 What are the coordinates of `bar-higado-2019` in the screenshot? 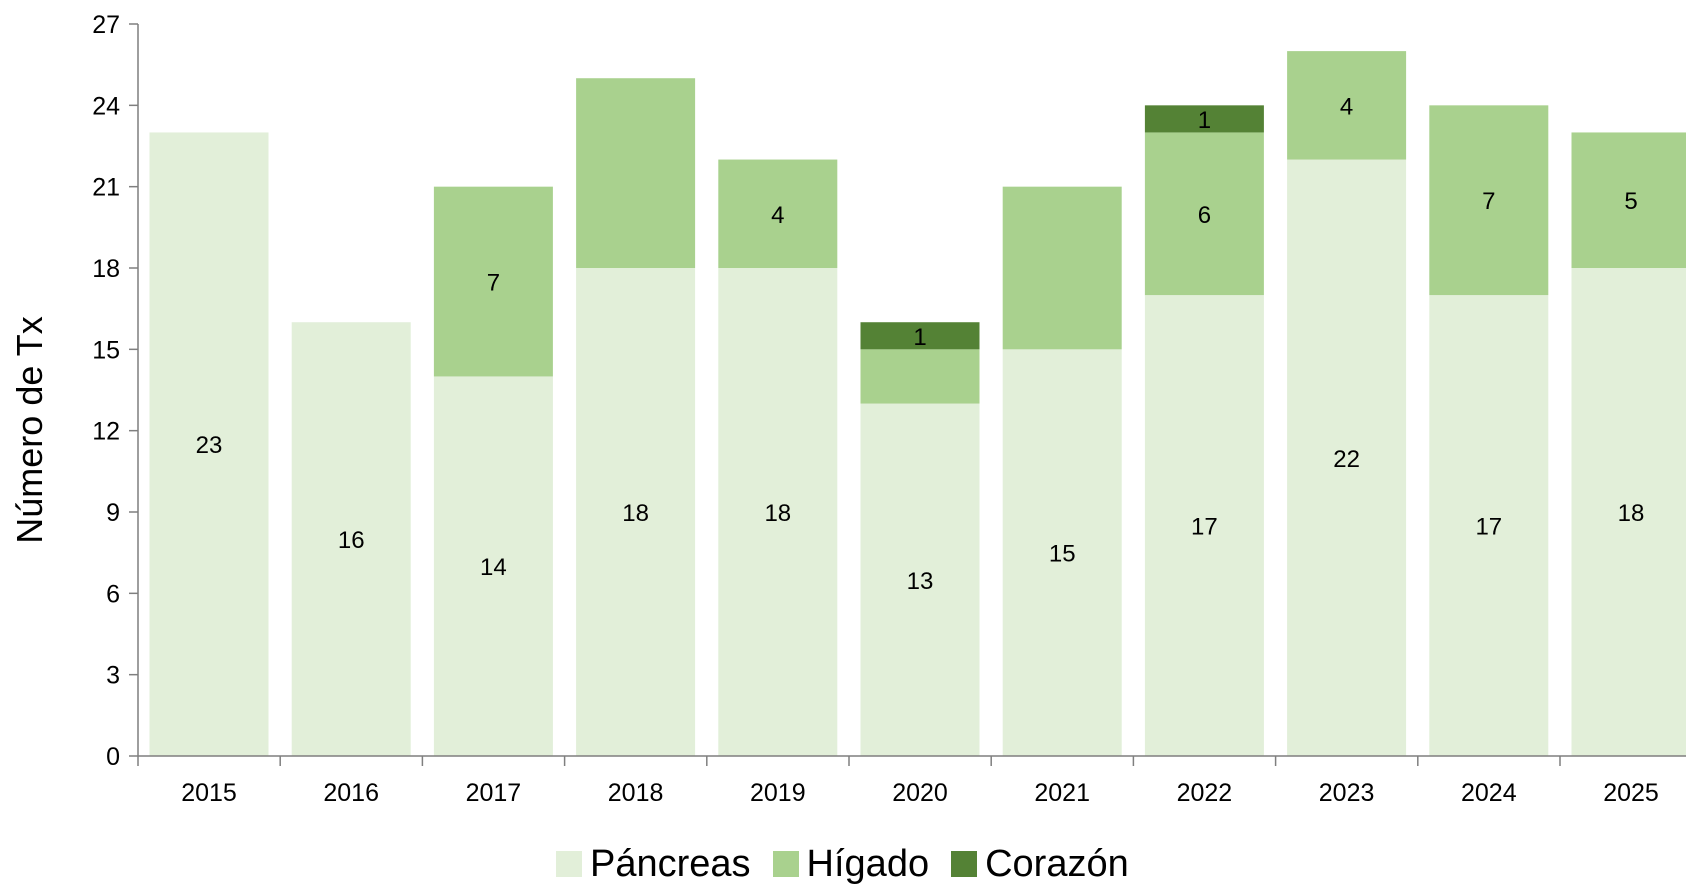 It's located at (778, 213).